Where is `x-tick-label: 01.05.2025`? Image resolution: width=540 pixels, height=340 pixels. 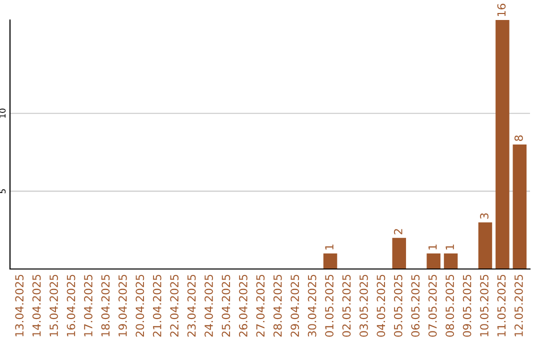 x-tick-label: 01.05.2025 is located at coordinates (329, 305).